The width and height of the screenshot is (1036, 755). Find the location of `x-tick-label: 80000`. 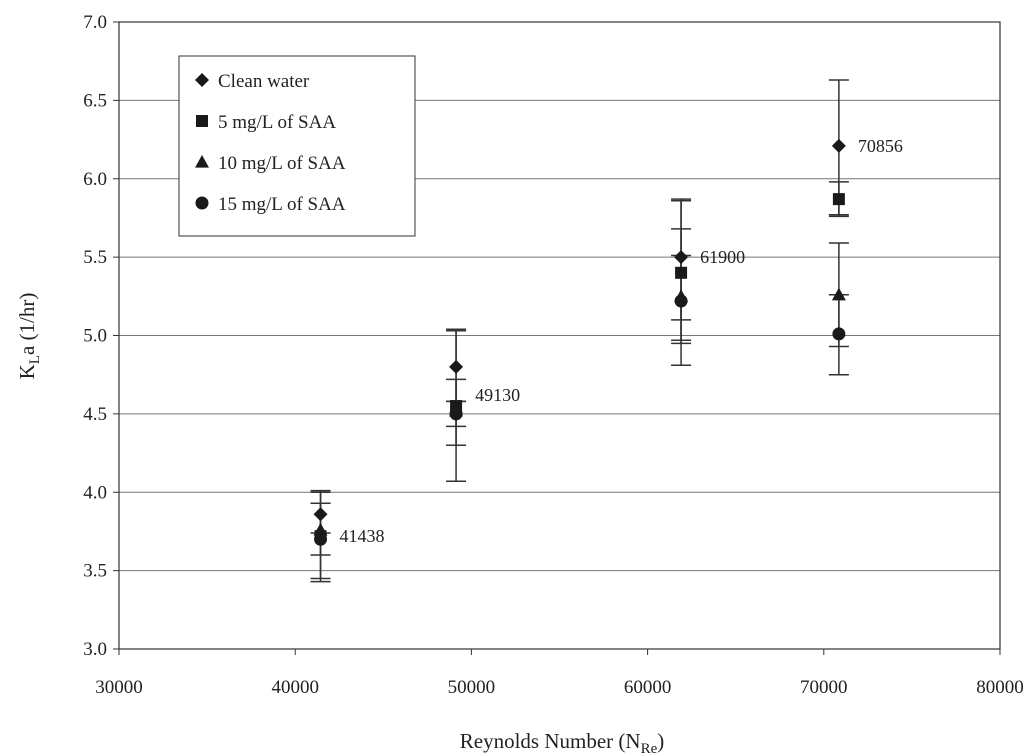

x-tick-label: 80000 is located at coordinates (1000, 687).